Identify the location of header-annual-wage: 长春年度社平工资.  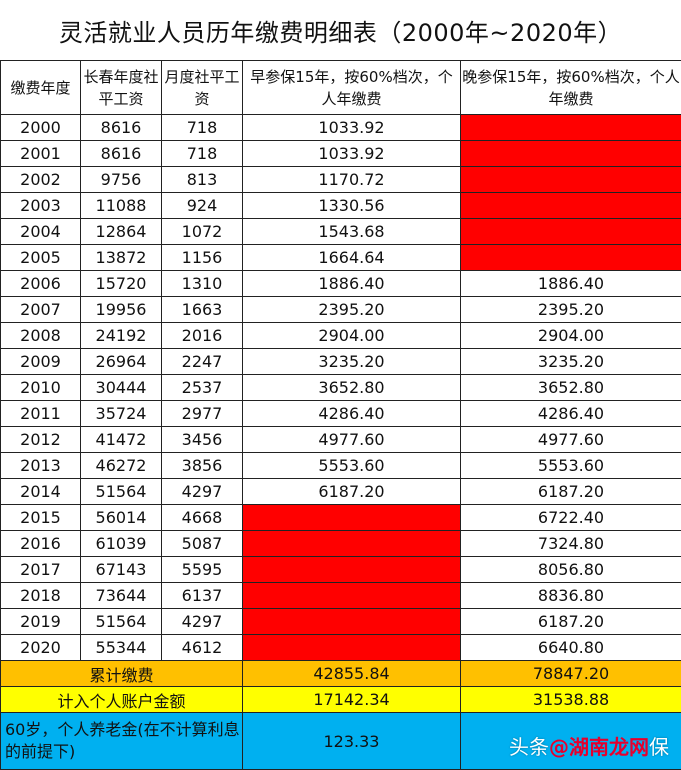
(121, 88).